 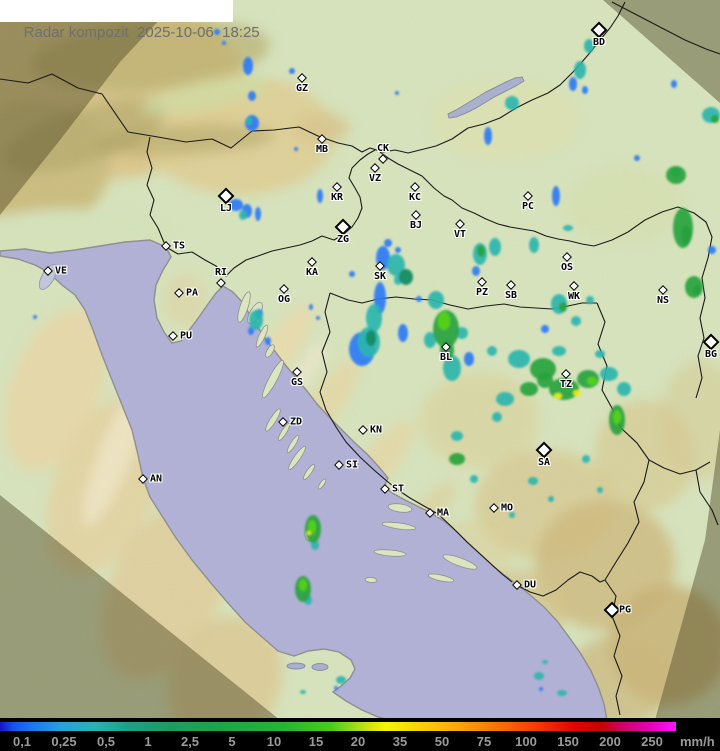 What do you see at coordinates (484, 741) in the screenshot?
I see `legend-tick-label: 75` at bounding box center [484, 741].